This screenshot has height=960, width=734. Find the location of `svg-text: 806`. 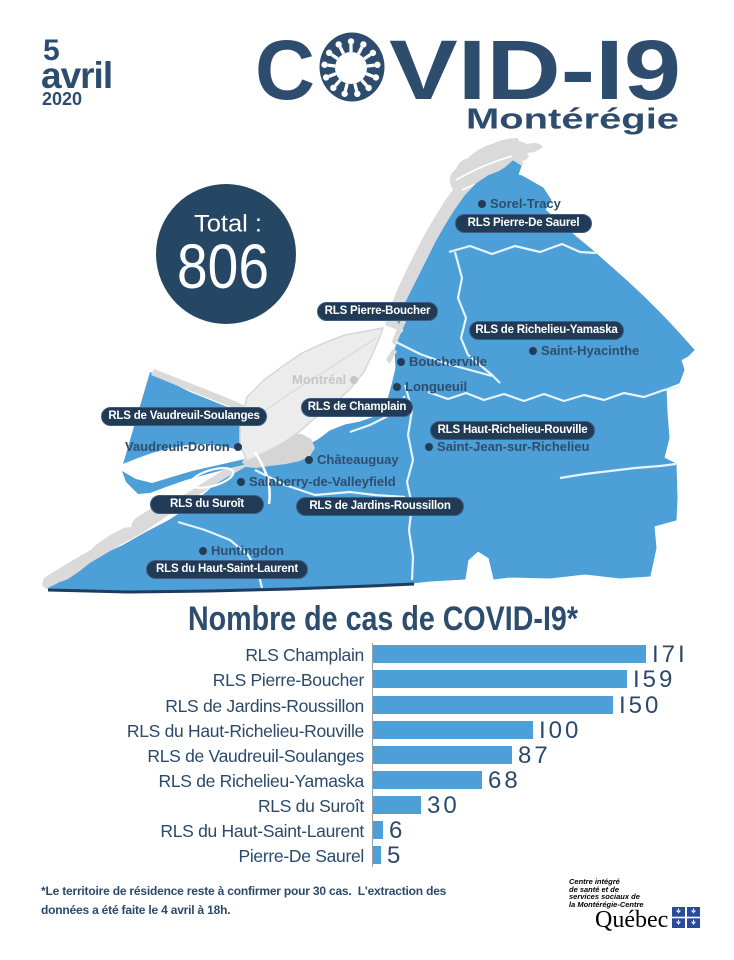

svg-text: 806 is located at coordinates (223, 267).